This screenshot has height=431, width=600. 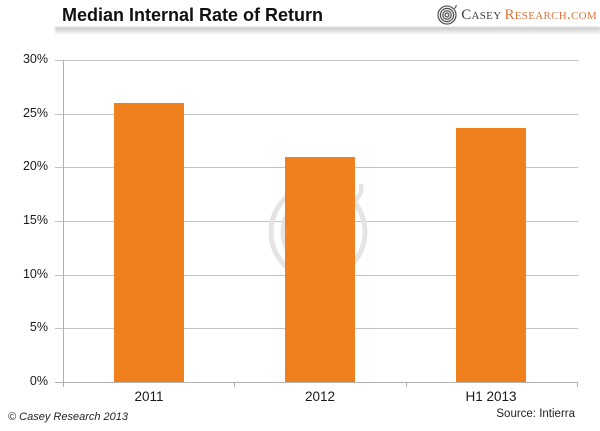 I want to click on x-axis-label: 2011, so click(x=149, y=396).